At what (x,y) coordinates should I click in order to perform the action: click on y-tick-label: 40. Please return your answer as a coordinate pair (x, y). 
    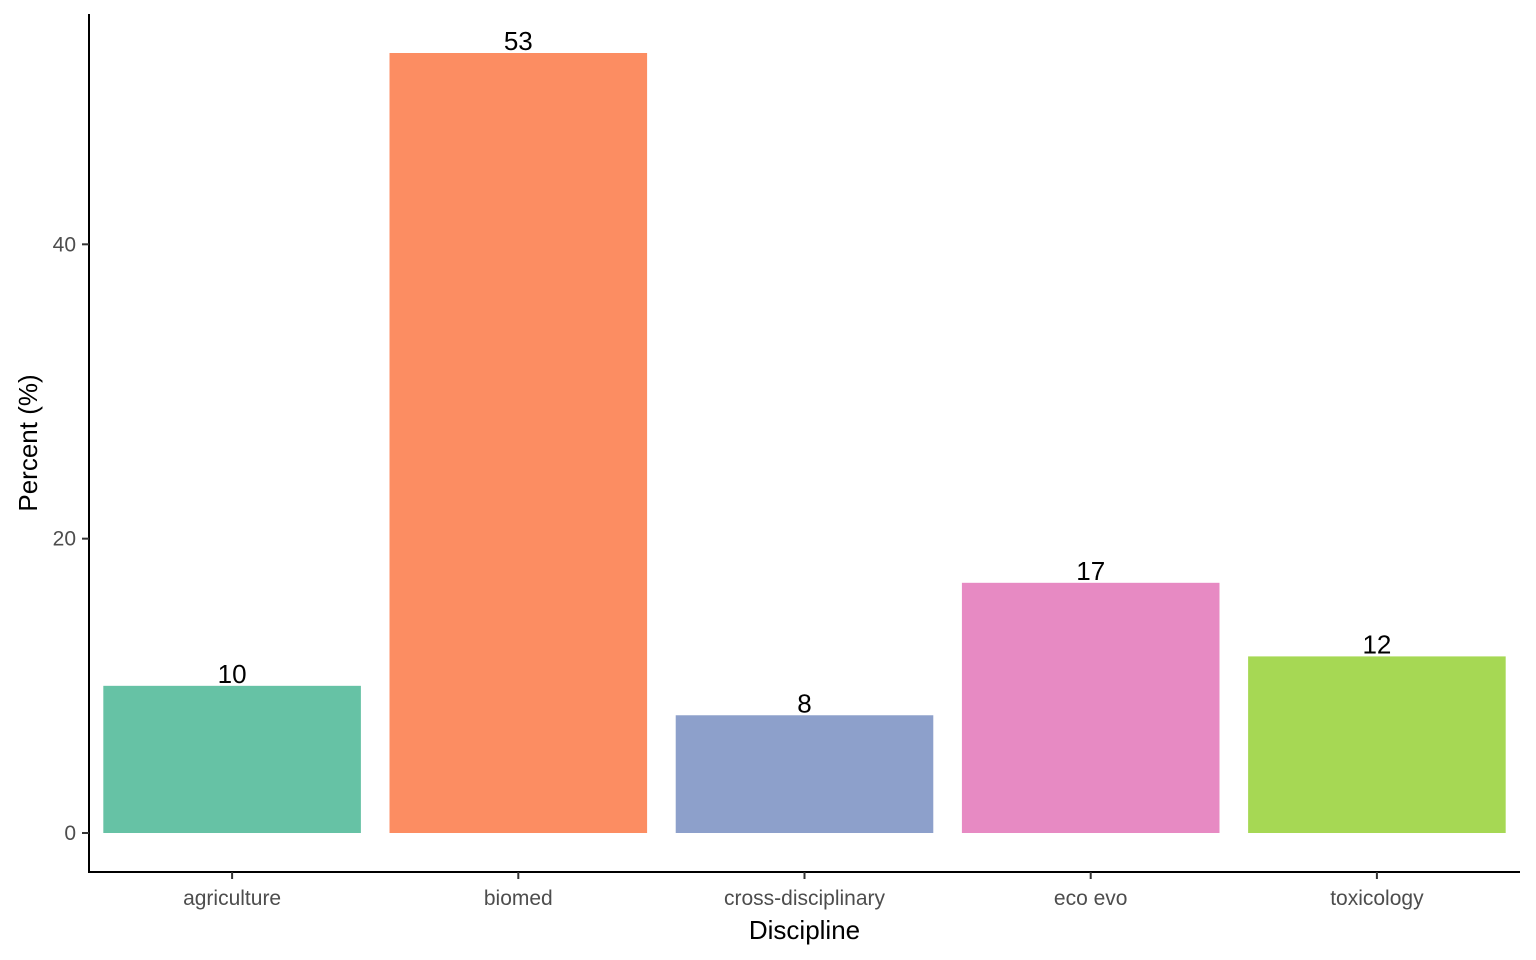
    Looking at the image, I should click on (64, 244).